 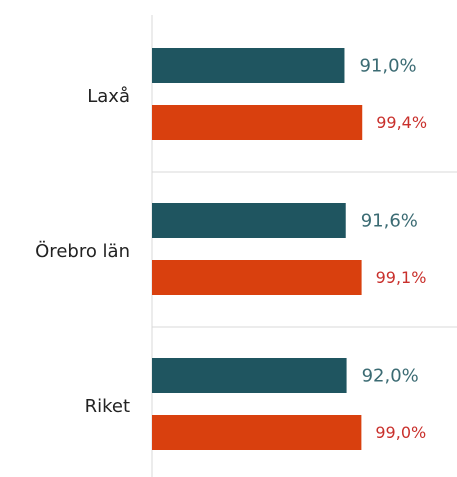 I want to click on value-label: 92,0%, so click(x=390, y=376).